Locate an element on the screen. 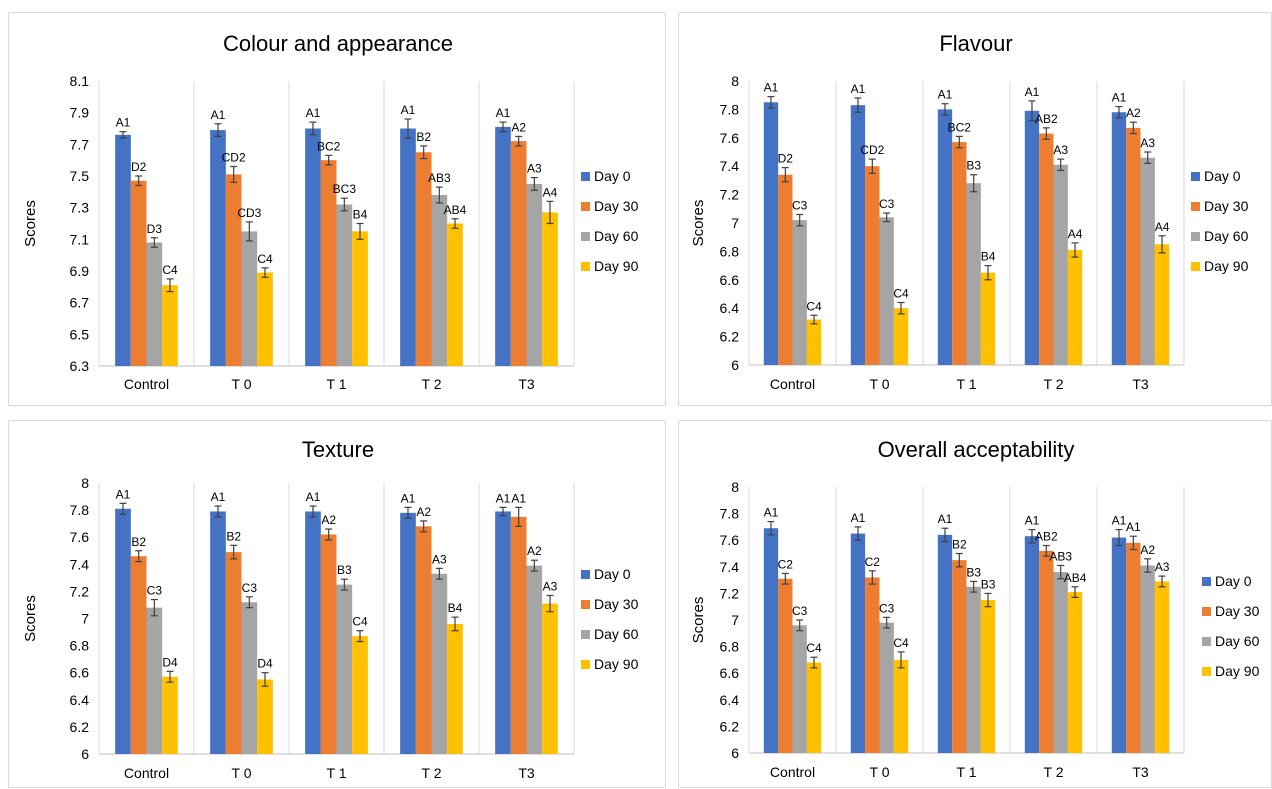  legend-label: Day 0 is located at coordinates (612, 176).